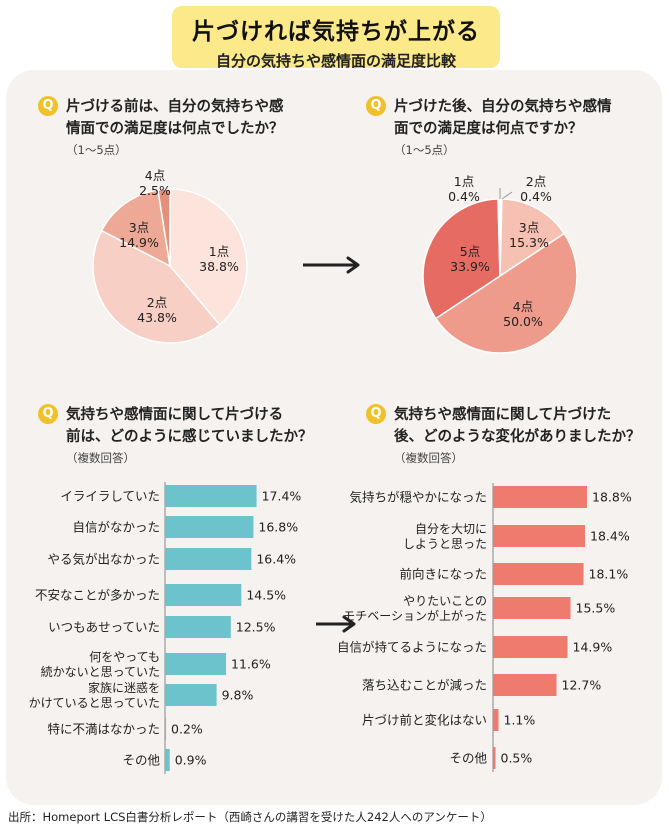 This screenshot has width=670, height=829. I want to click on pie-slice-value: 38.8%, so click(219, 266).